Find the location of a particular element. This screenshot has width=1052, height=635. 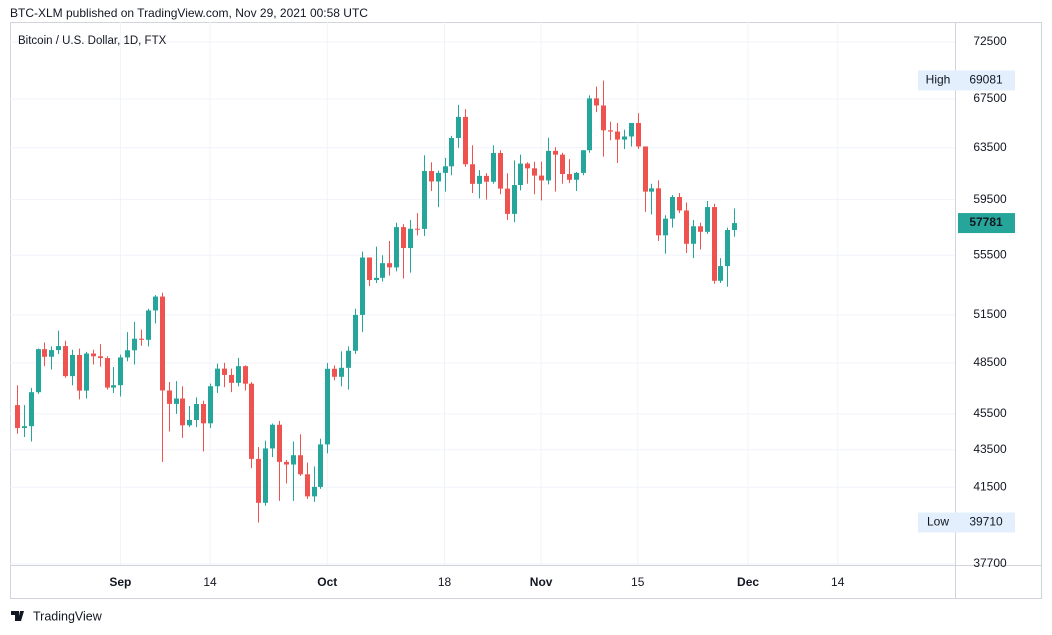

x-tick-label: Dec is located at coordinates (748, 582).